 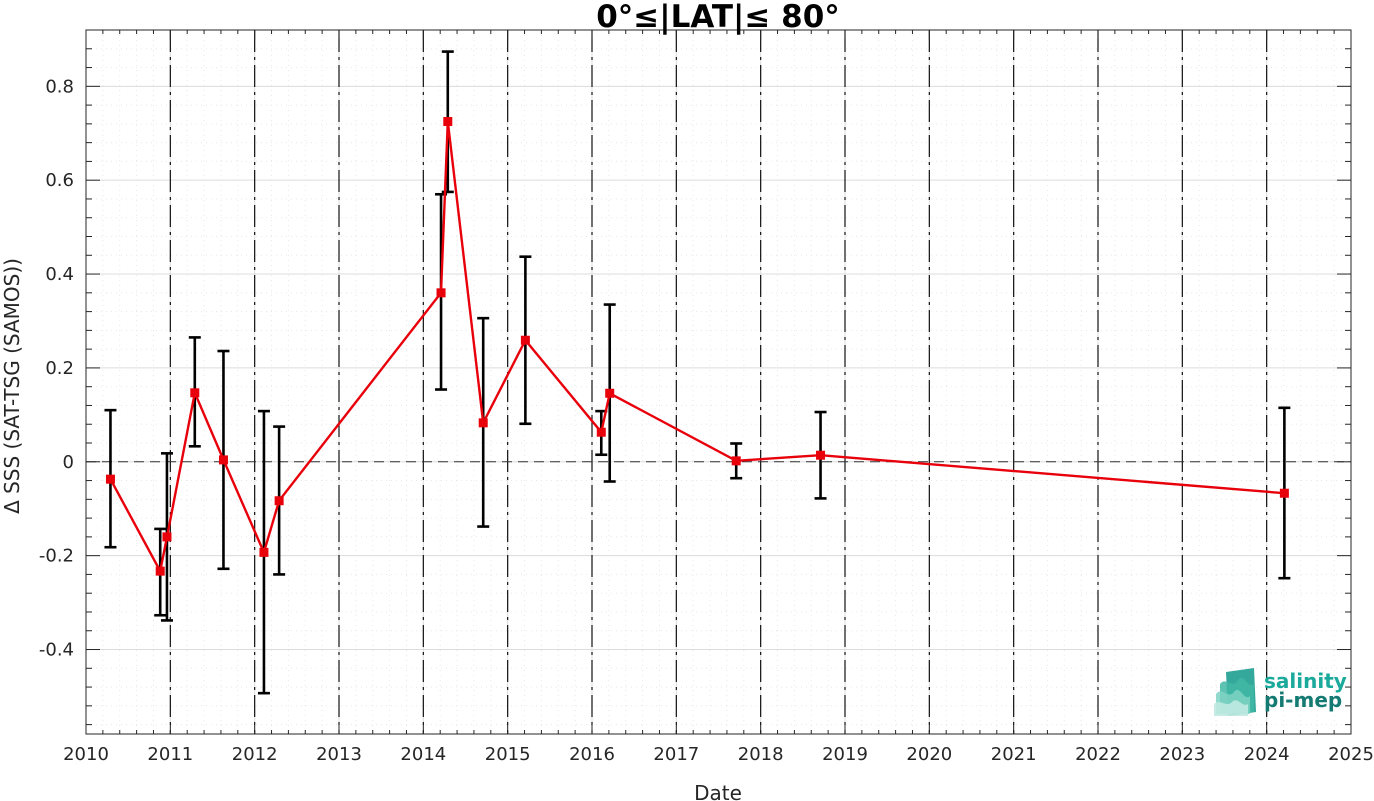 I want to click on y-tick-label: -0.2, so click(x=56, y=556).